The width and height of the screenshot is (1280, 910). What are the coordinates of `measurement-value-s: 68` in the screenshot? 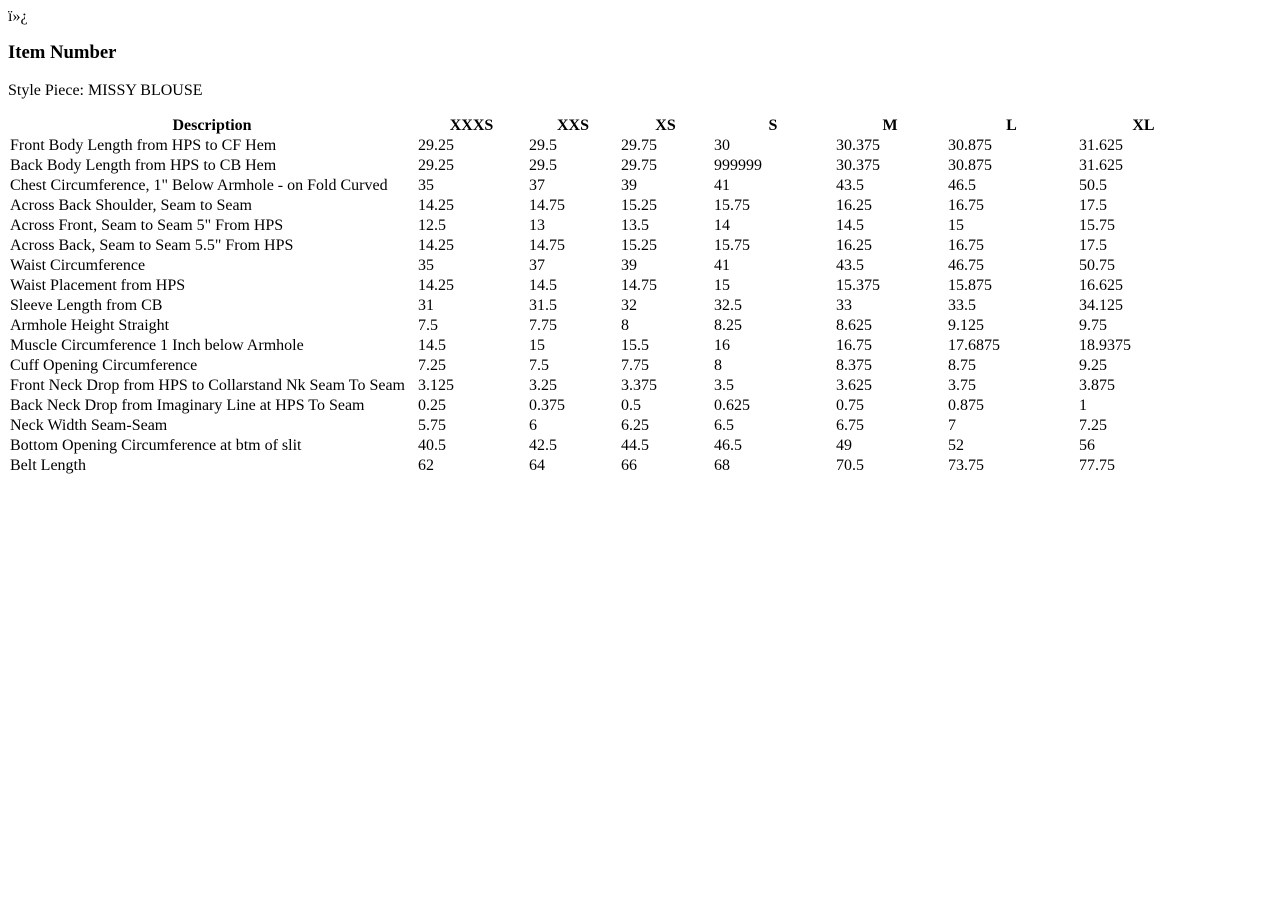 It's located at (722, 465).